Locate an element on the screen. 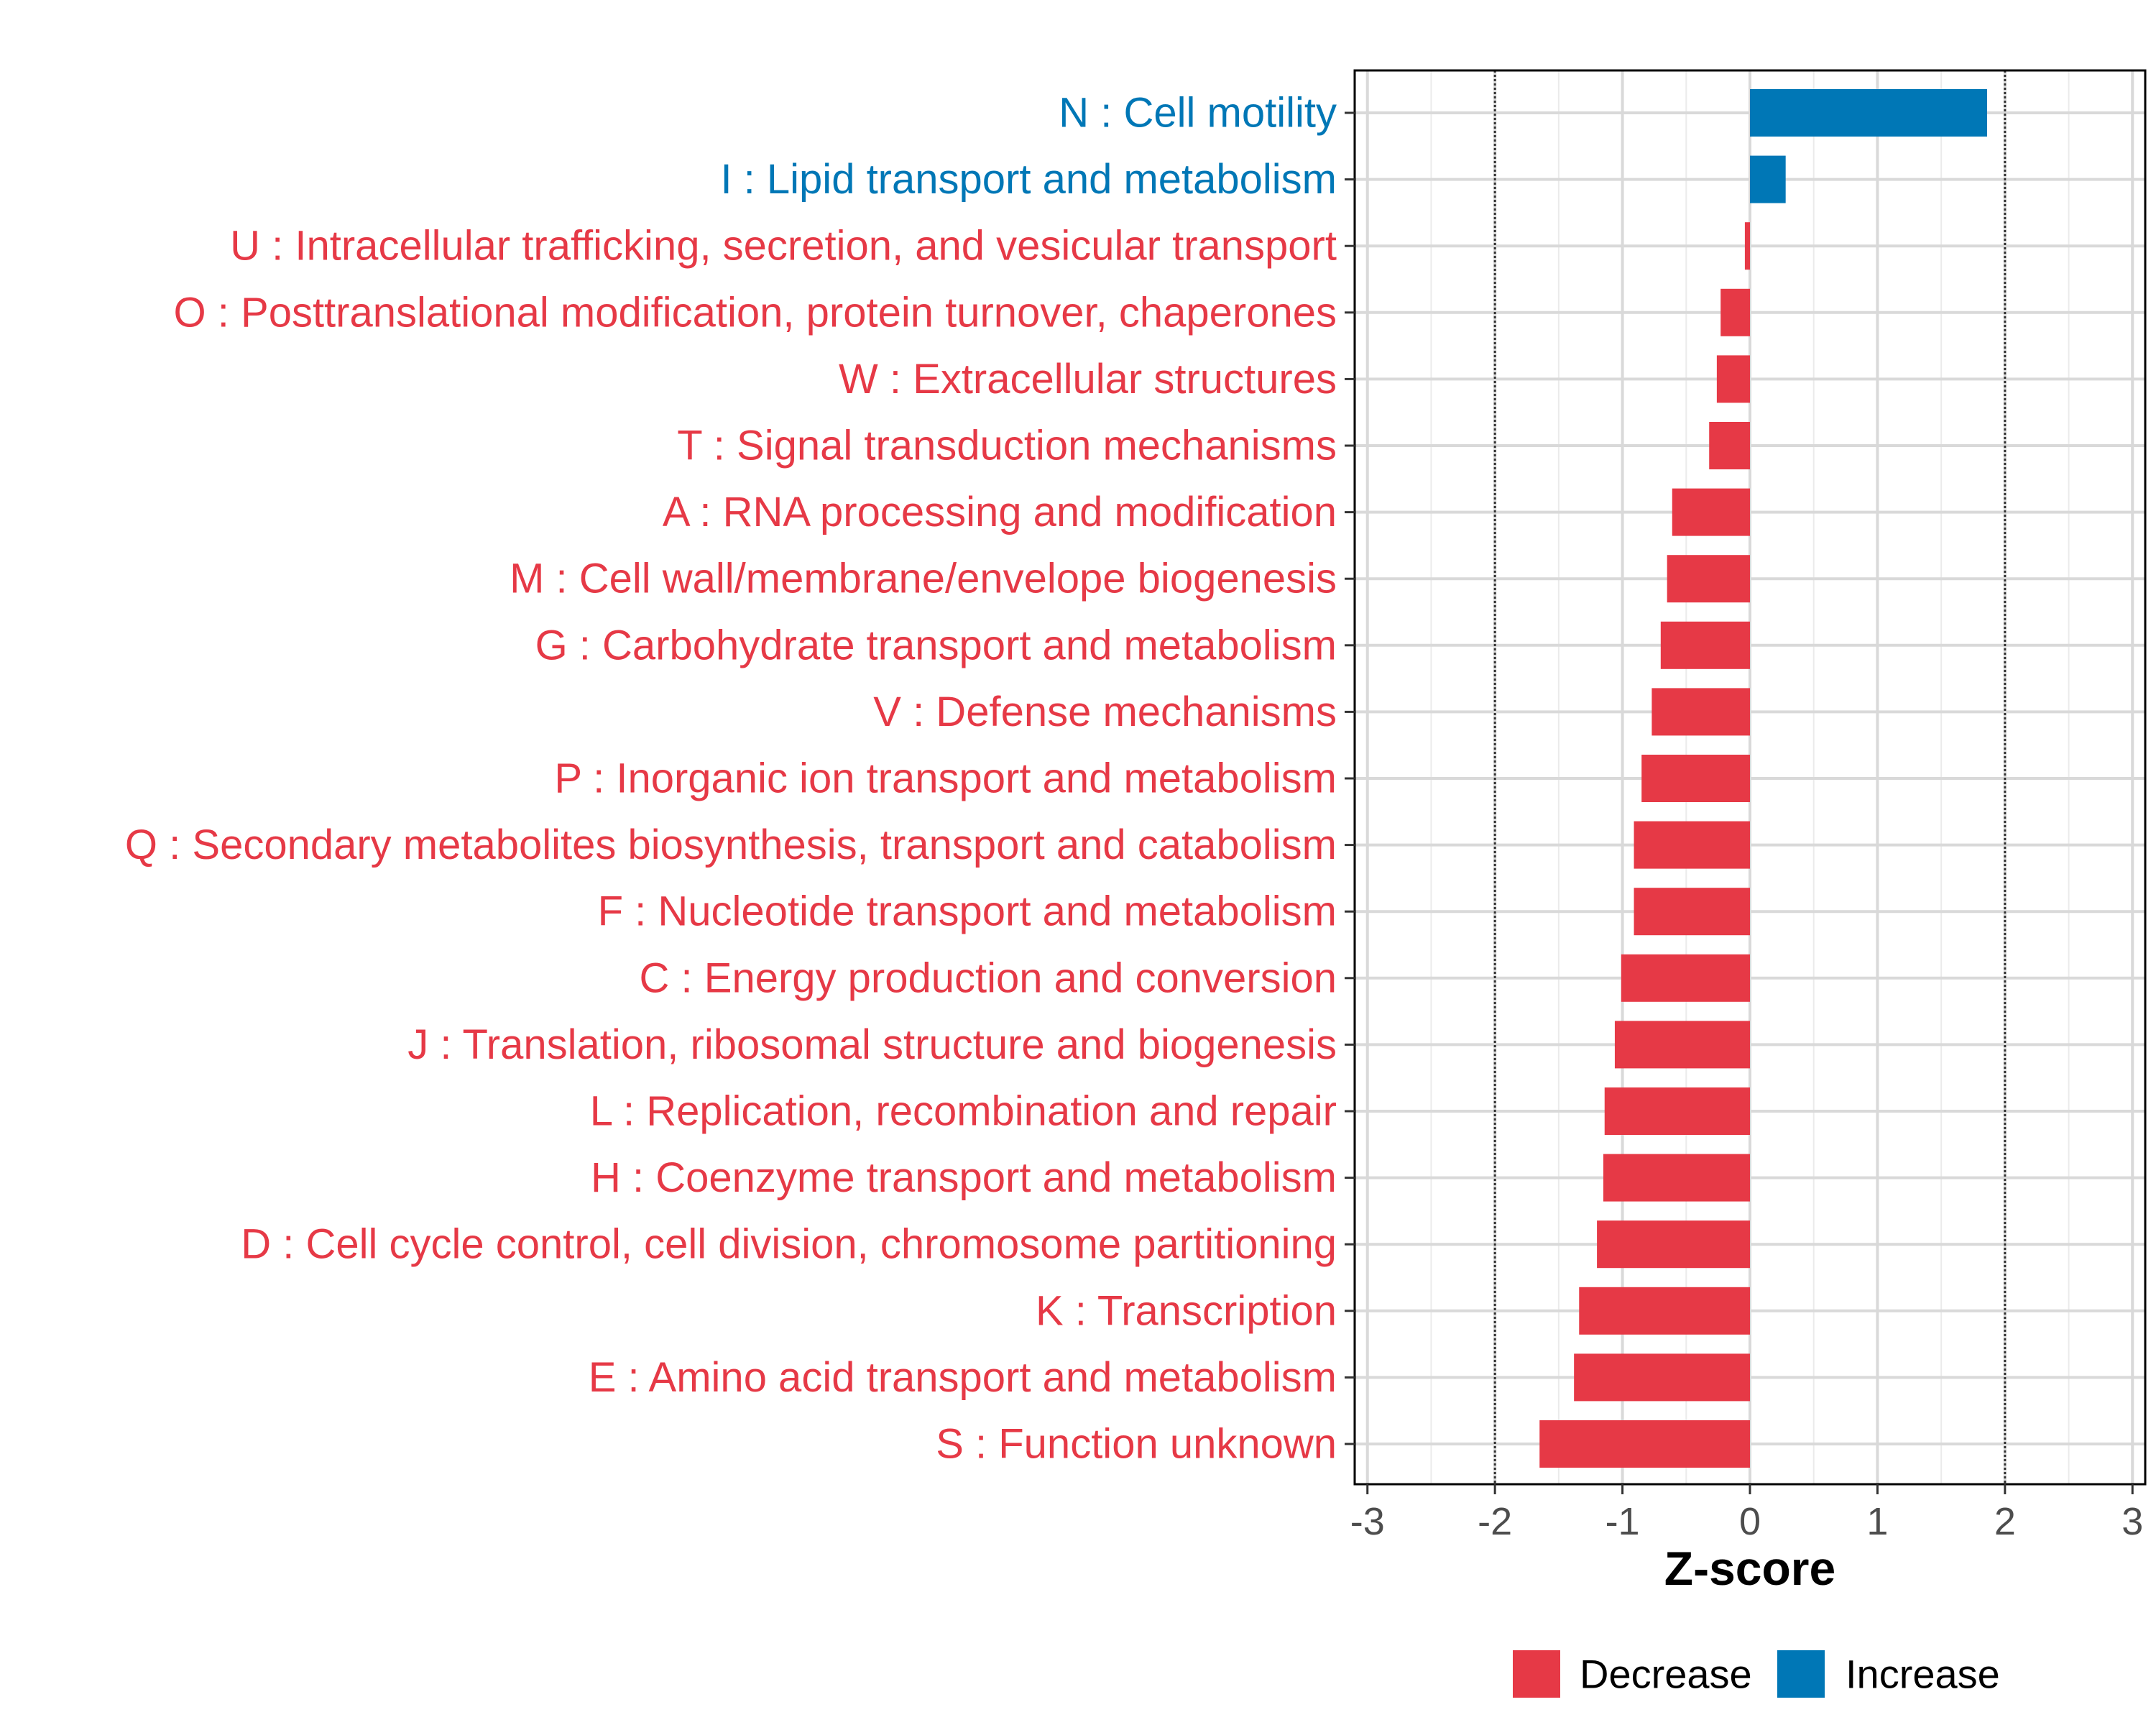 The width and height of the screenshot is (2156, 1725). y-axis-ticks is located at coordinates (1350, 778).